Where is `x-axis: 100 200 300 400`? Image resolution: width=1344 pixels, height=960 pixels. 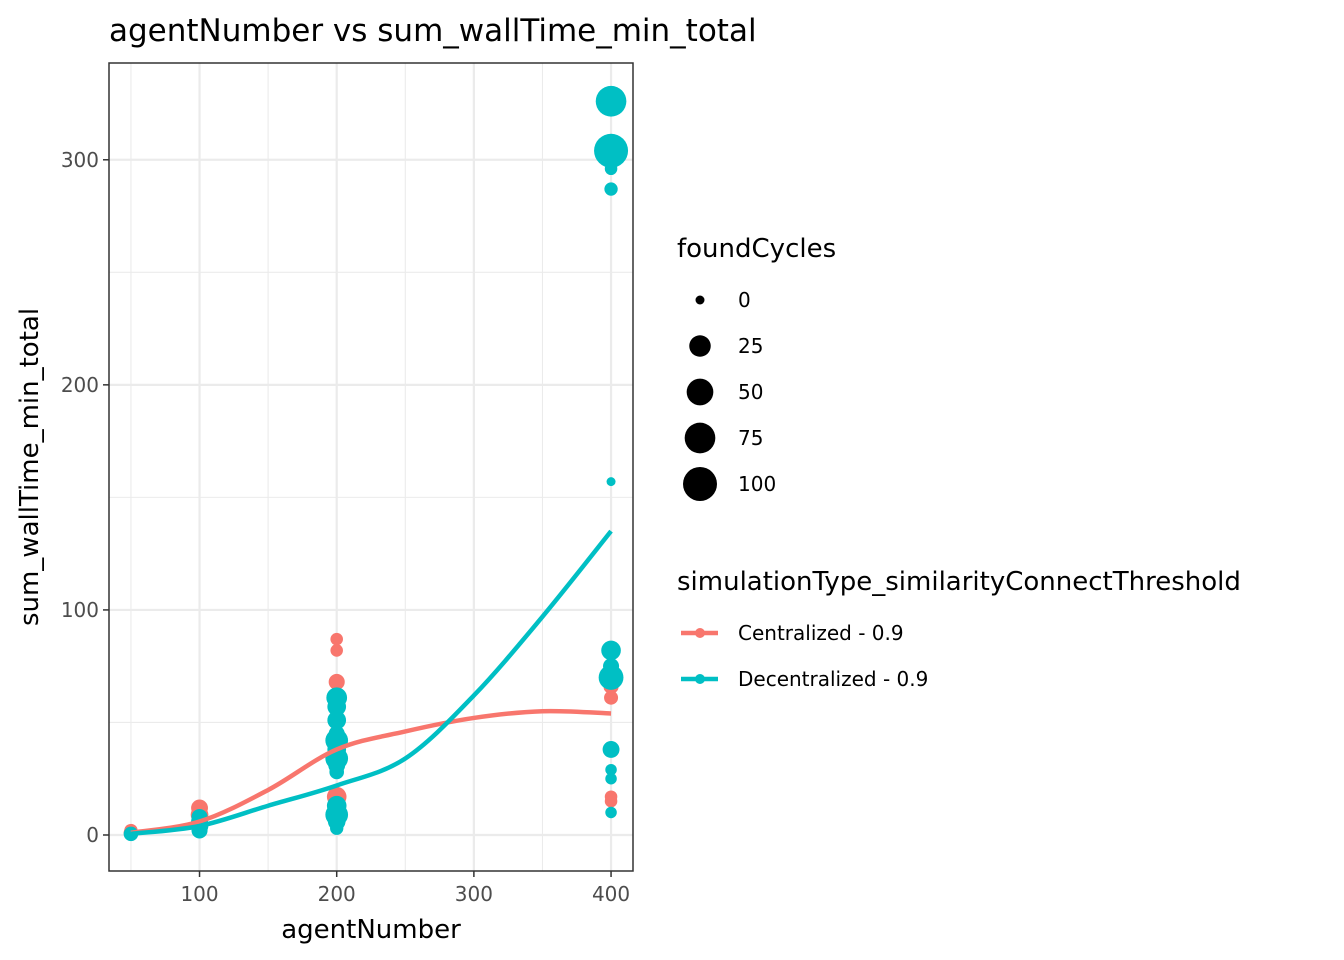
x-axis: 100 200 300 400 is located at coordinates (405, 888).